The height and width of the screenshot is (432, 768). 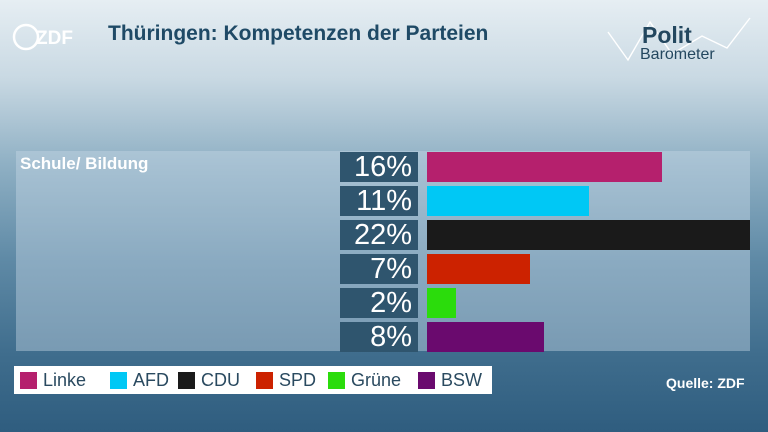 What do you see at coordinates (442, 303) in the screenshot?
I see `bar-grüne` at bounding box center [442, 303].